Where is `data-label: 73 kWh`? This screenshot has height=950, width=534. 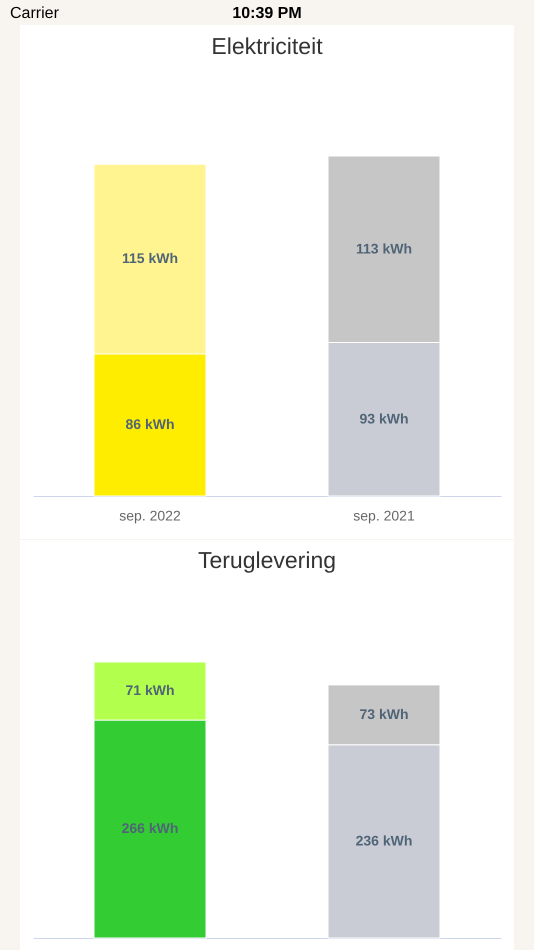
data-label: 73 kWh is located at coordinates (384, 714).